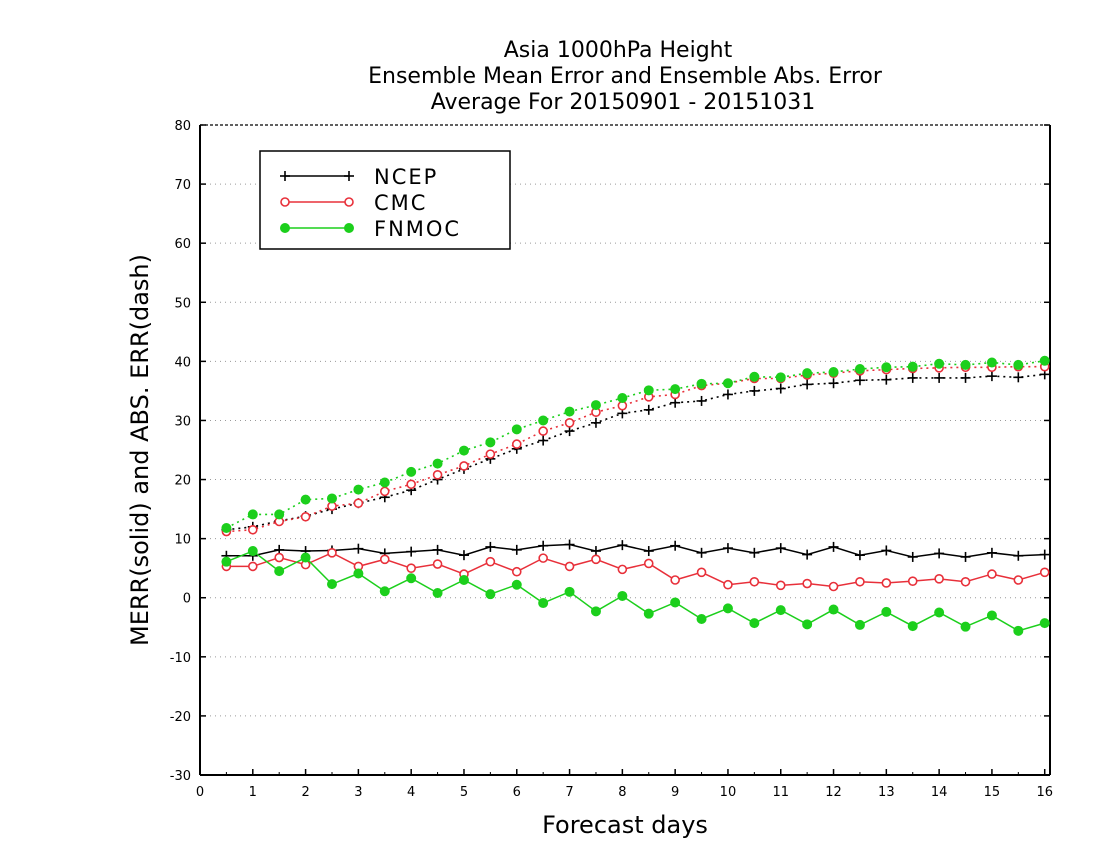 This screenshot has height=850, width=1100. What do you see at coordinates (635, 452) in the screenshot?
I see `series-ncep-abs-err-line` at bounding box center [635, 452].